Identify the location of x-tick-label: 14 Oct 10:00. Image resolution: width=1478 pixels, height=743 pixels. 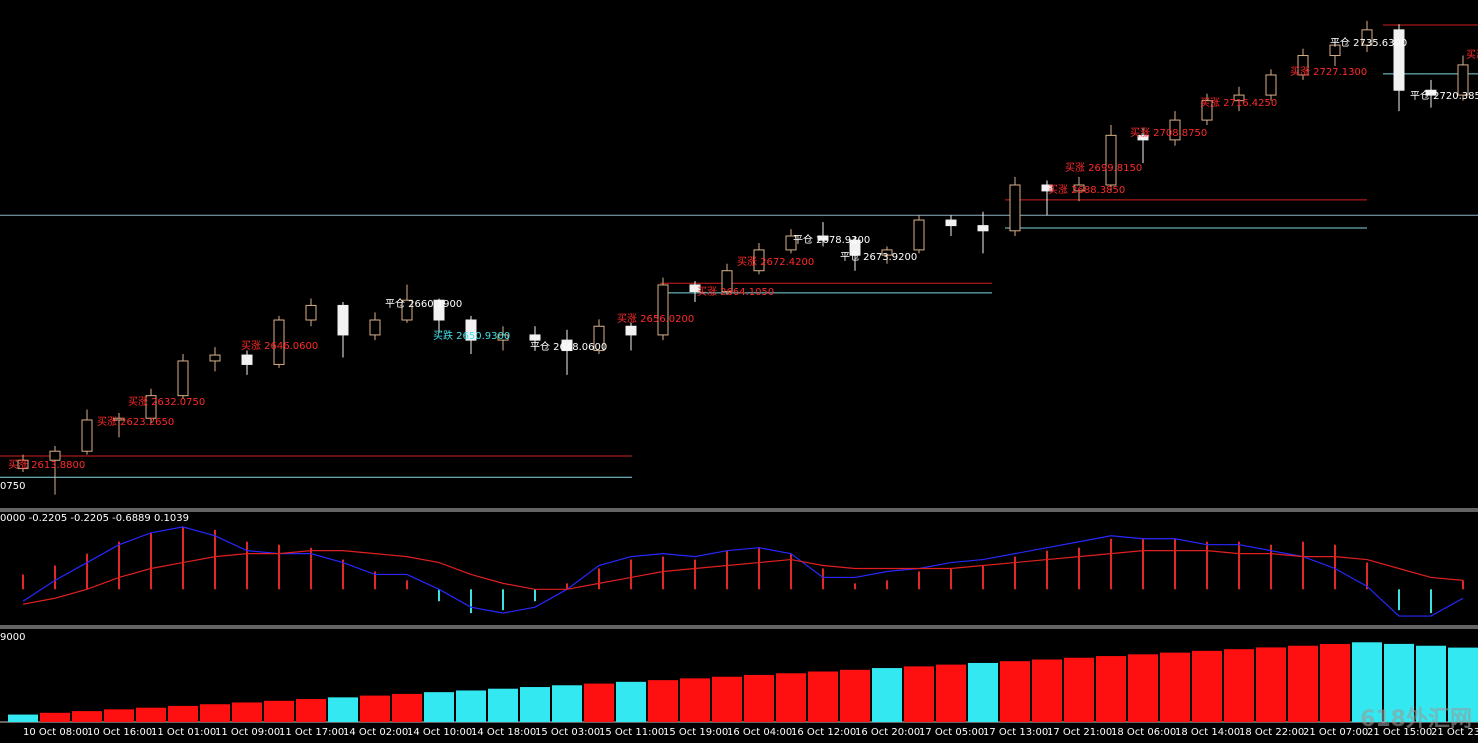
(439, 732).